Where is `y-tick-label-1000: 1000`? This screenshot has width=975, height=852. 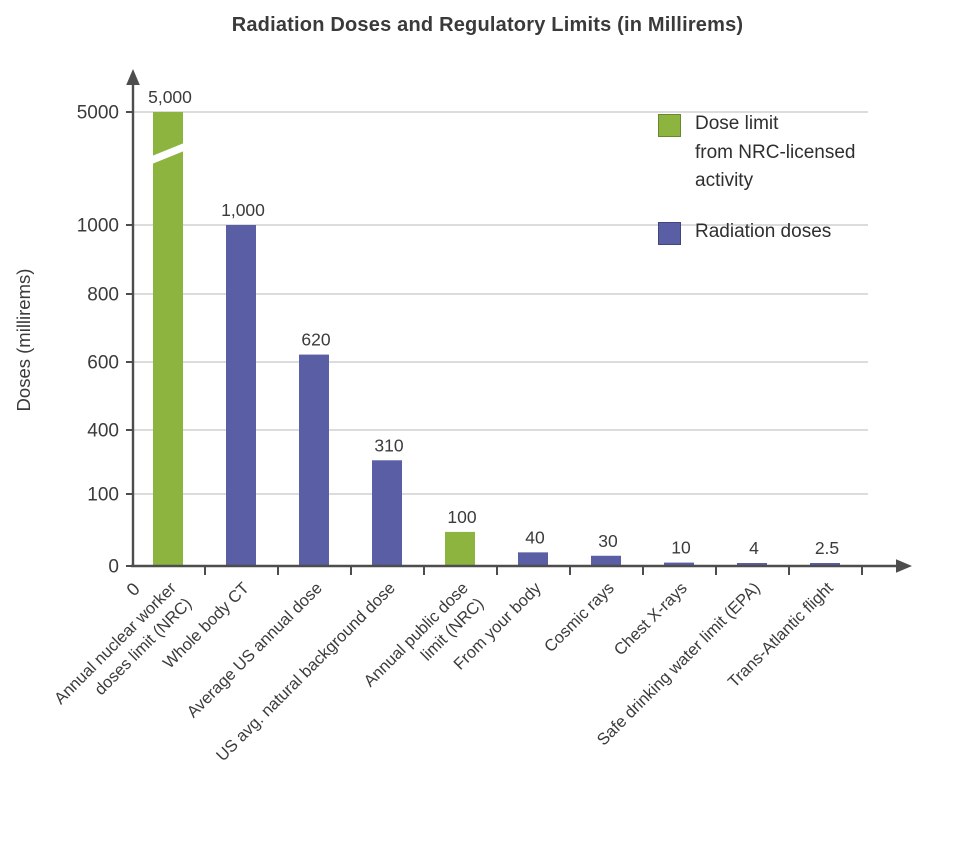 y-tick-label-1000: 1000 is located at coordinates (98, 226).